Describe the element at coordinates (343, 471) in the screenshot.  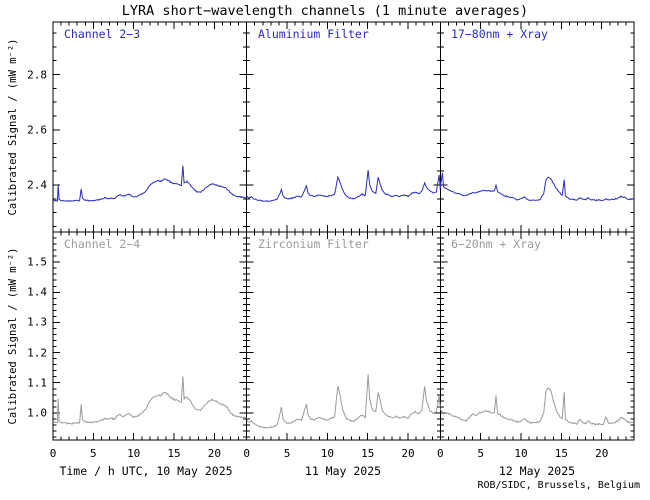
I see `x-axis-date-11-may: 11 May 2025` at that location.